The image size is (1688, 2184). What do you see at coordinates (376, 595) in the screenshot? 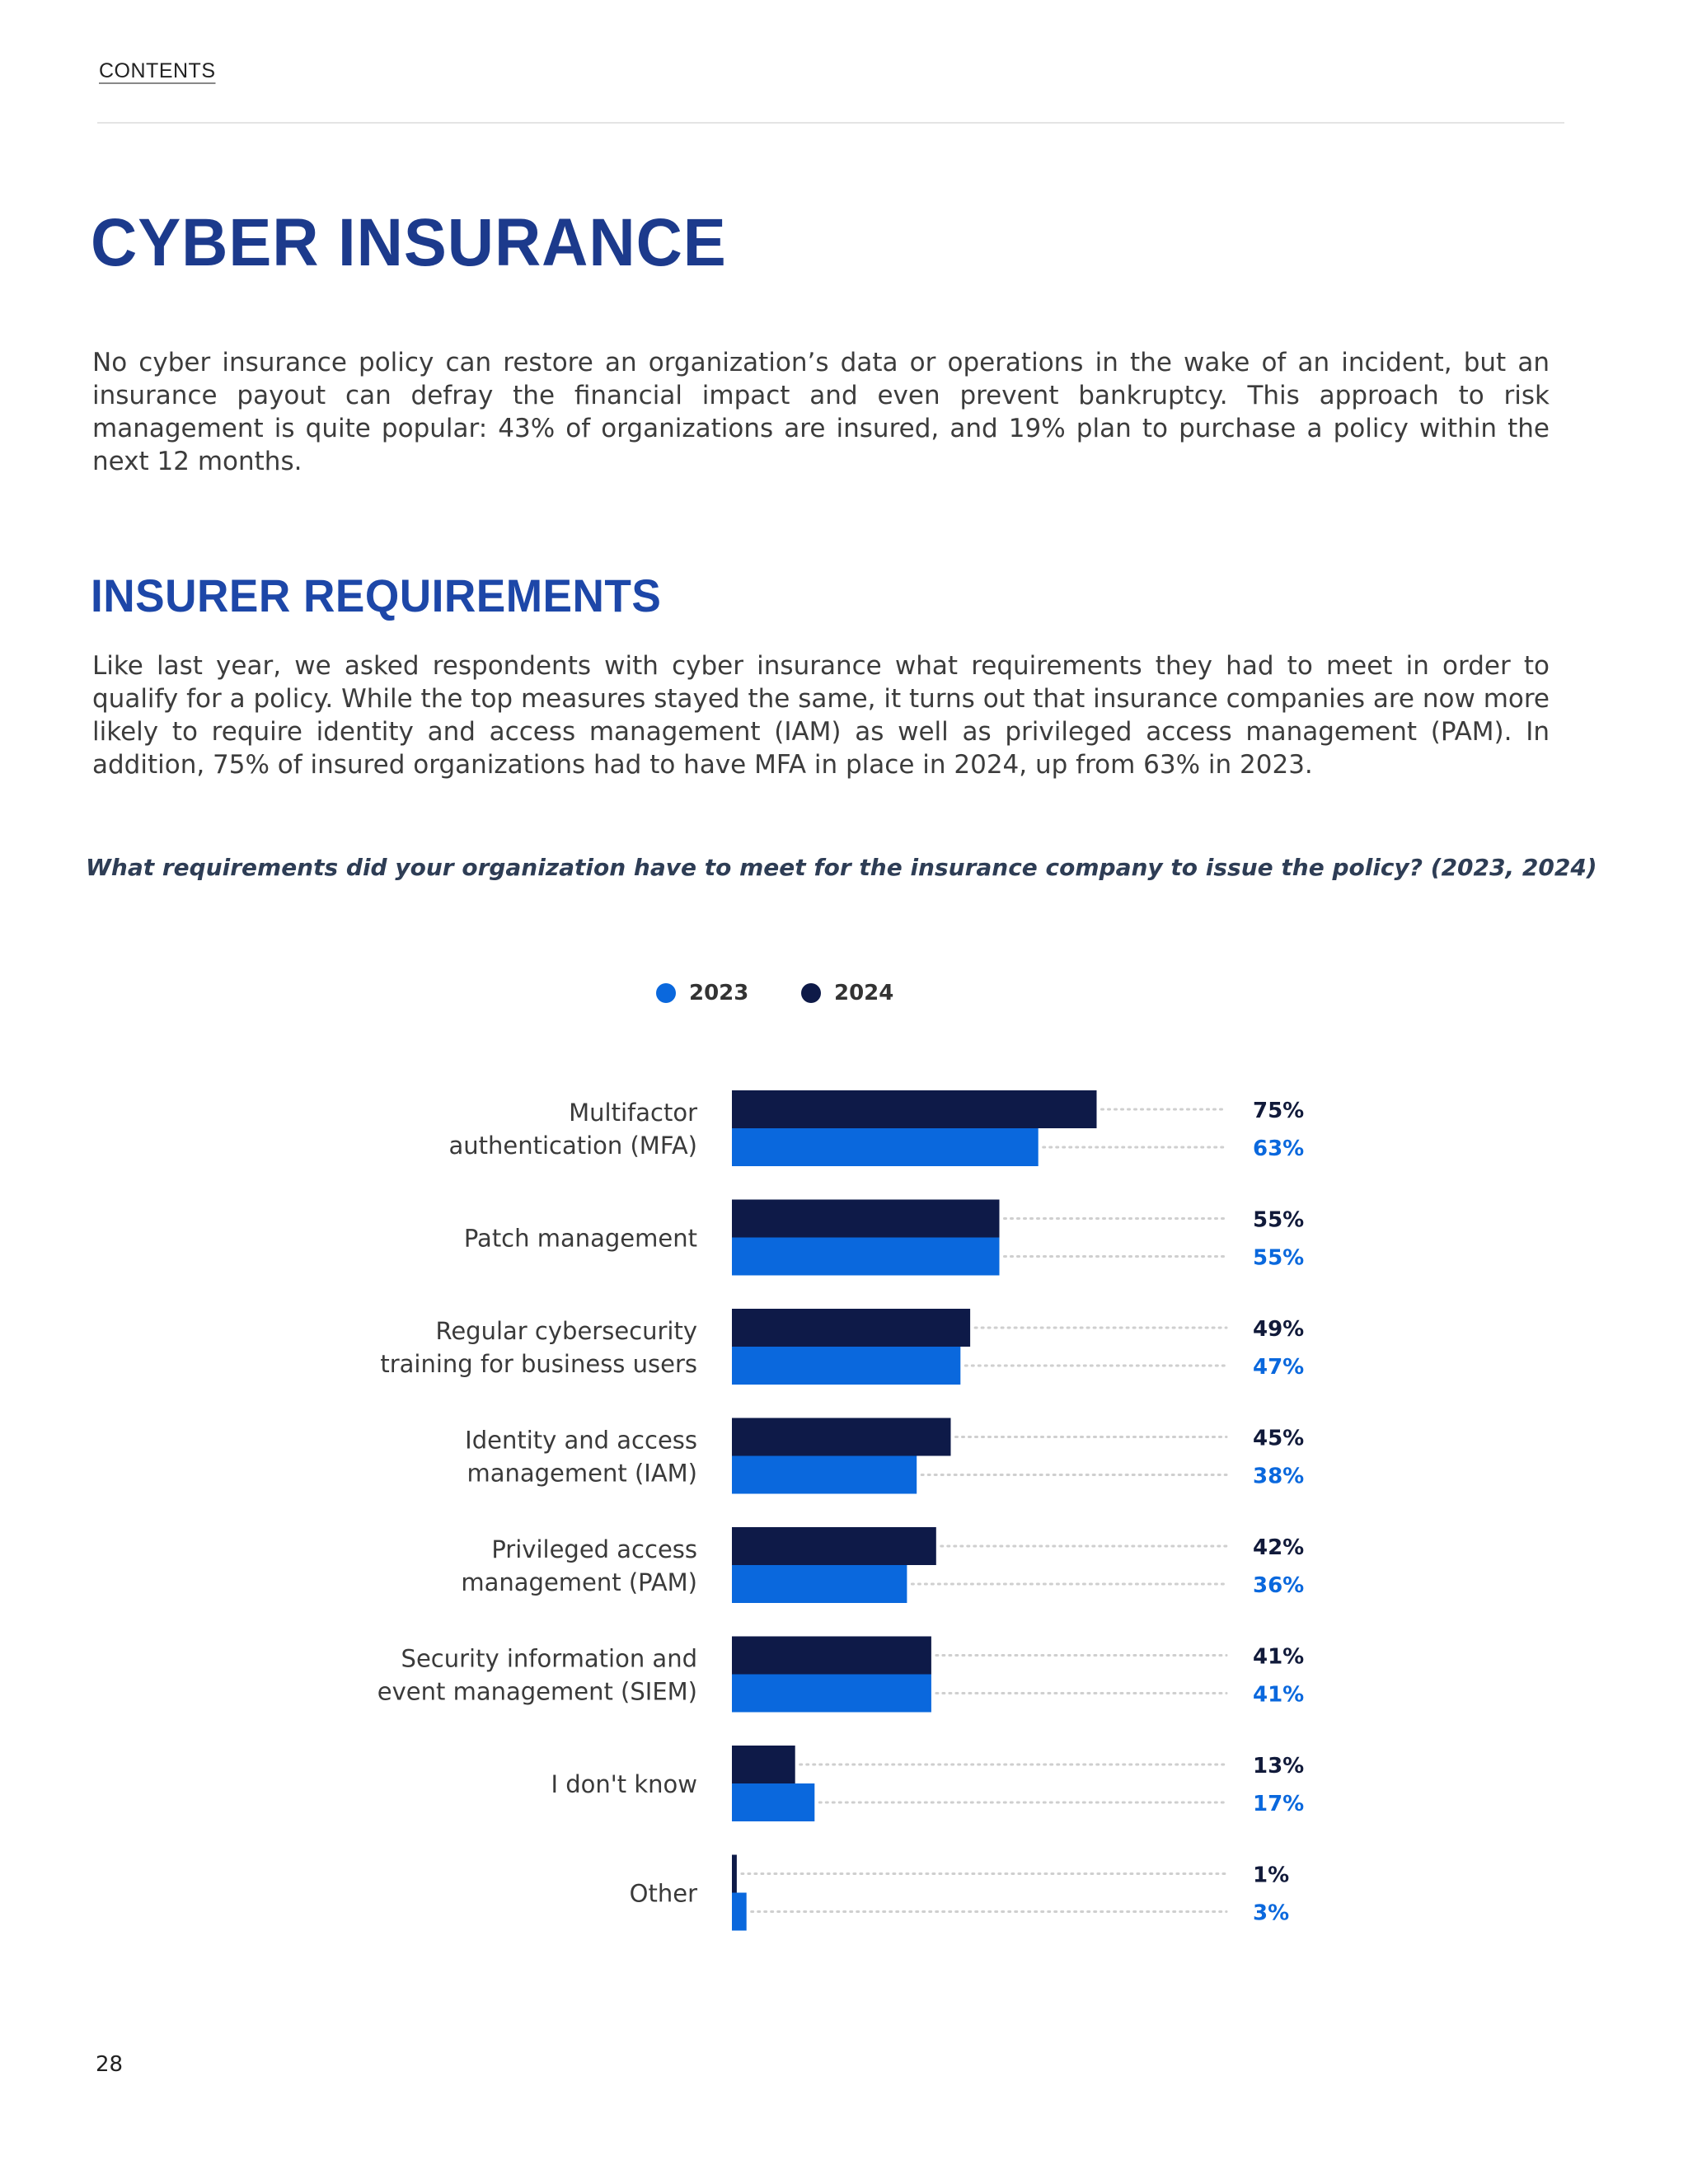
I see `section-heading: INSURER REQUIREMENTS` at bounding box center [376, 595].